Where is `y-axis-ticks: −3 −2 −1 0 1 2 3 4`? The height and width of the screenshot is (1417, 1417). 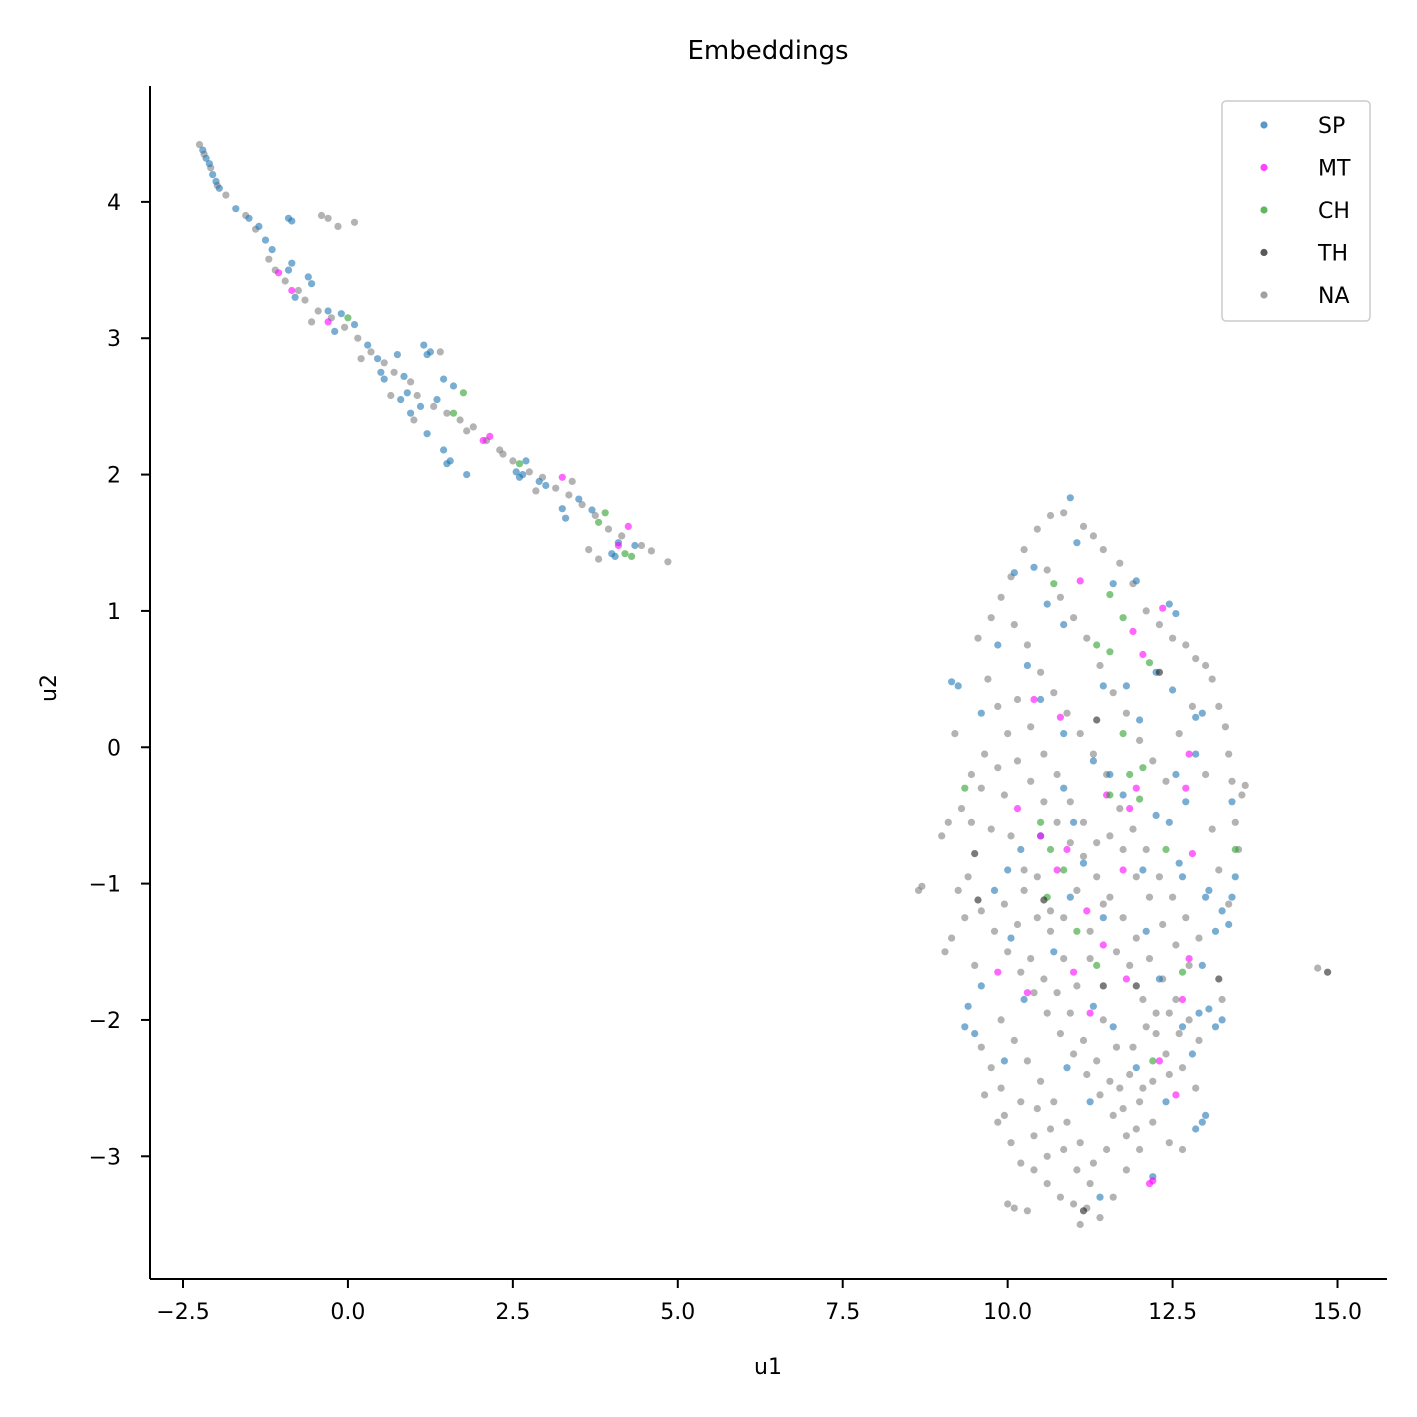 y-axis-ticks: −3 −2 −1 0 1 2 3 4 is located at coordinates (119, 680).